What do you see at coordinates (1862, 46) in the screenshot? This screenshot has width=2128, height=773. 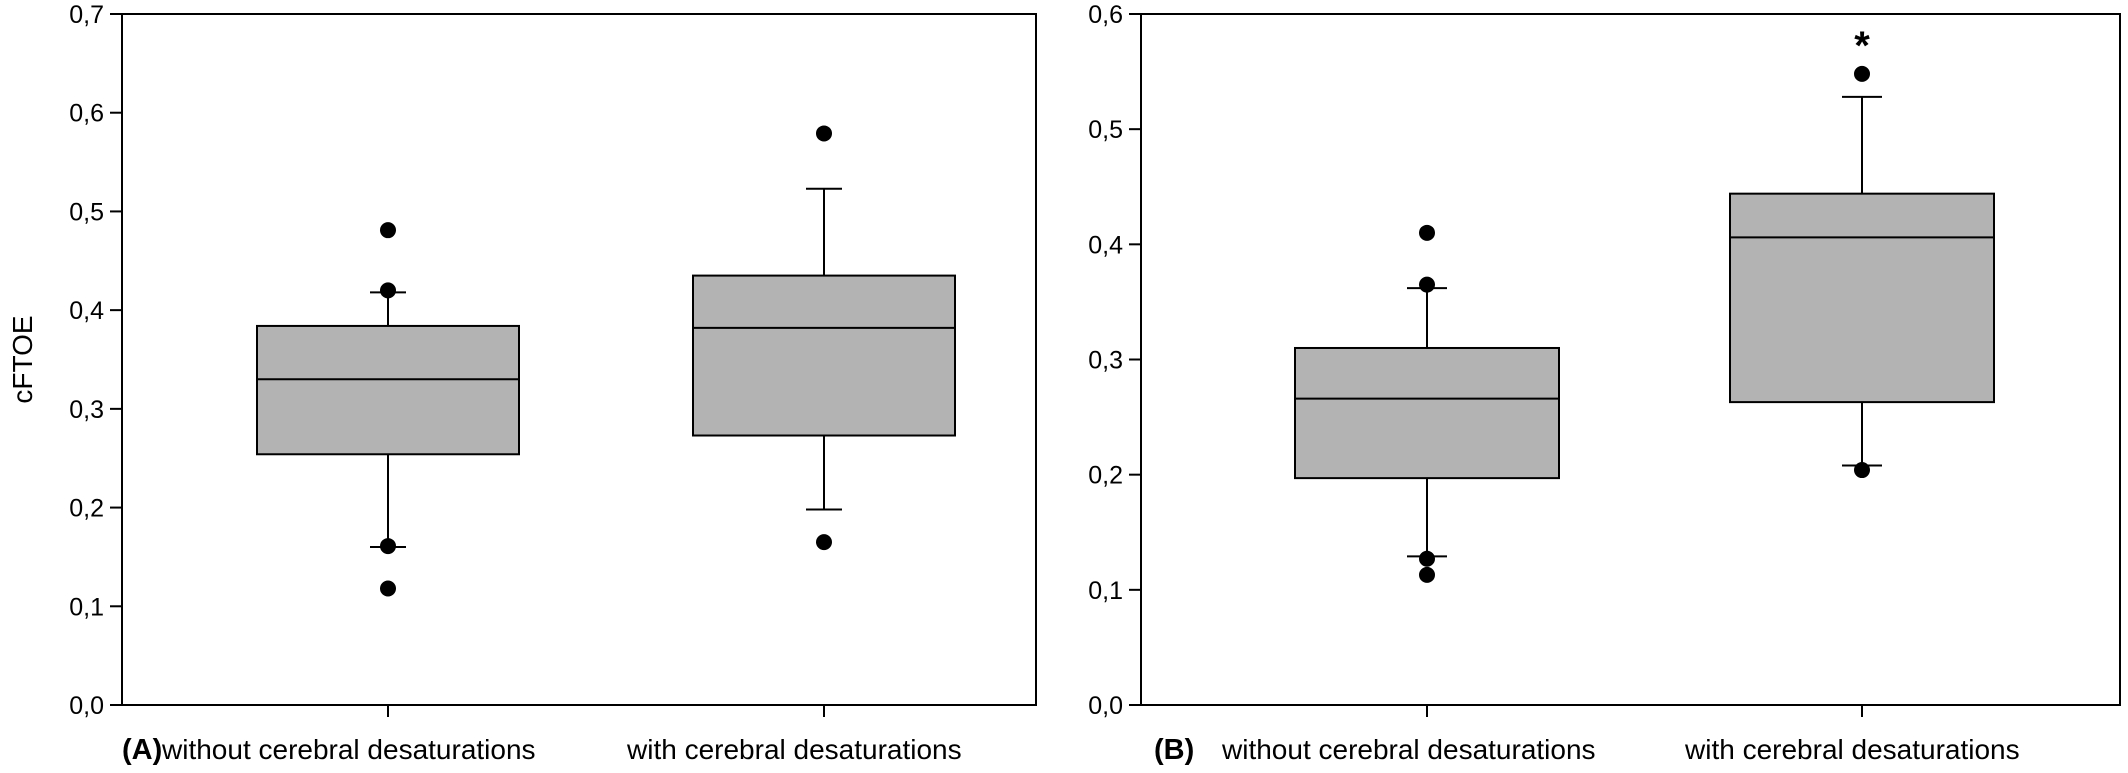 I see `significance-marker: *` at bounding box center [1862, 46].